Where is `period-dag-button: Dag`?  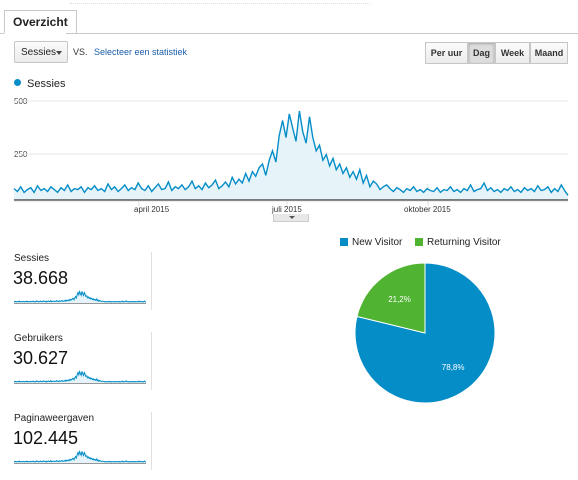
period-dag-button: Dag is located at coordinates (481, 53).